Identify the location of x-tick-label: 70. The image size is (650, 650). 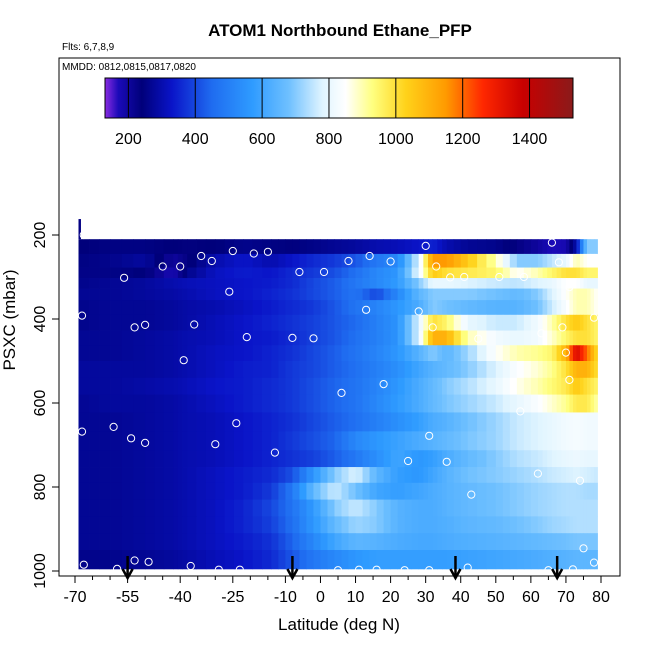
(566, 597).